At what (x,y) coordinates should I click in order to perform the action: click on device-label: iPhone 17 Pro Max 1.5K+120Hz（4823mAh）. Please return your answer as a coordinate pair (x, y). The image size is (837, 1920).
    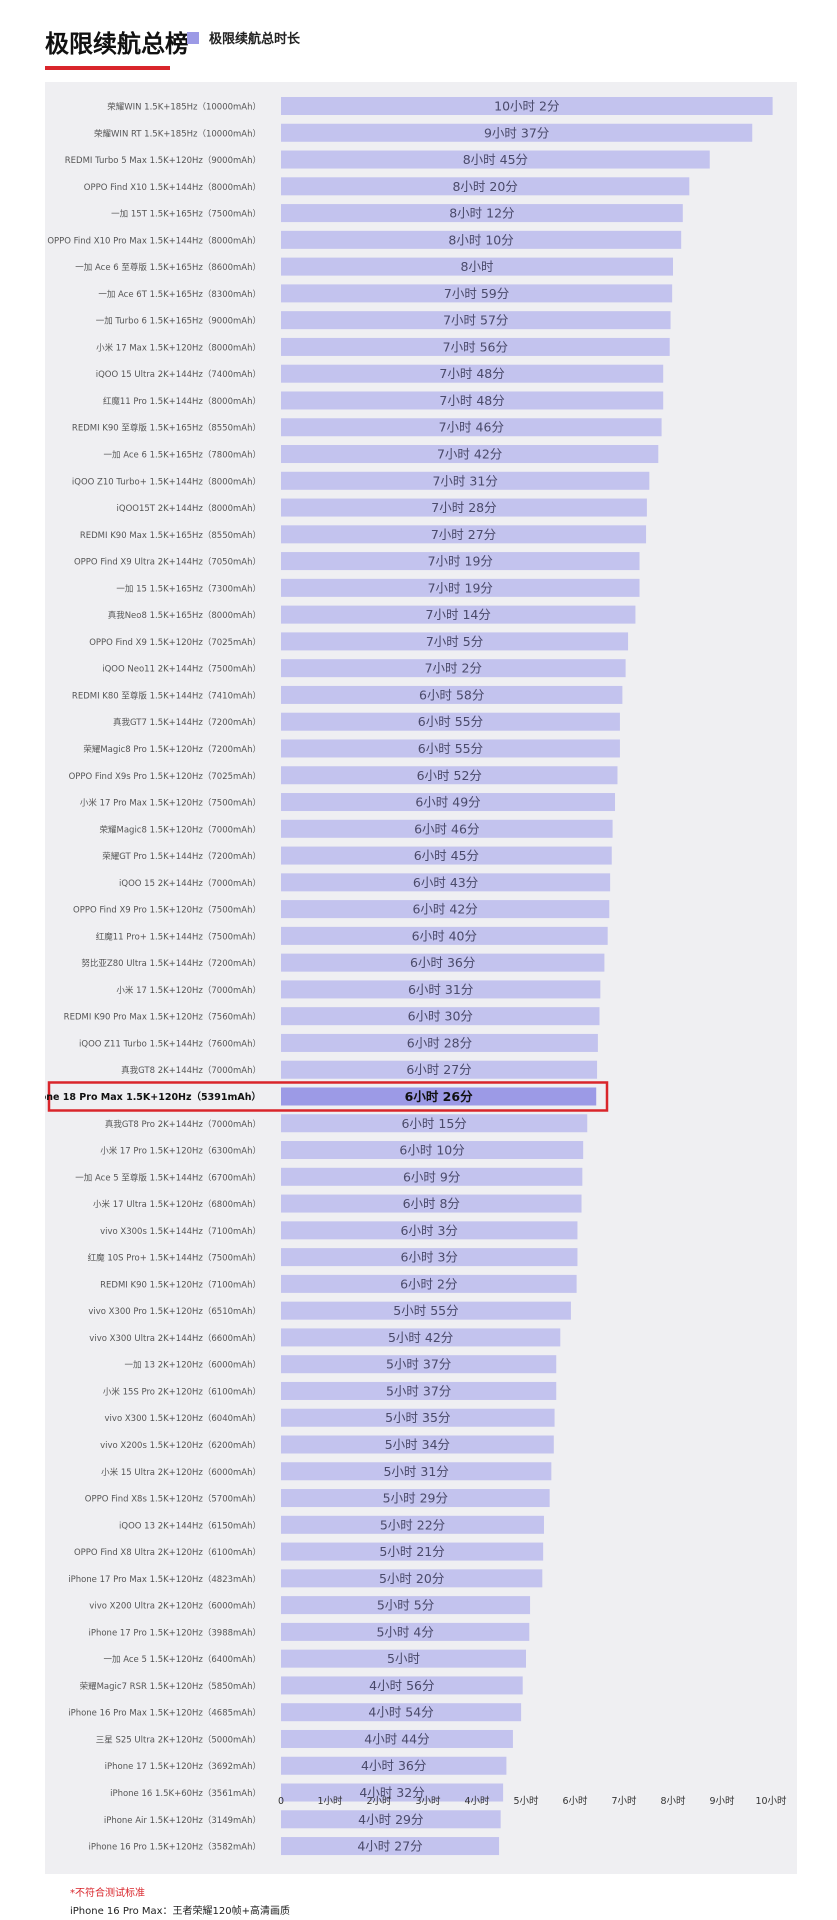
    Looking at the image, I should click on (164, 1579).